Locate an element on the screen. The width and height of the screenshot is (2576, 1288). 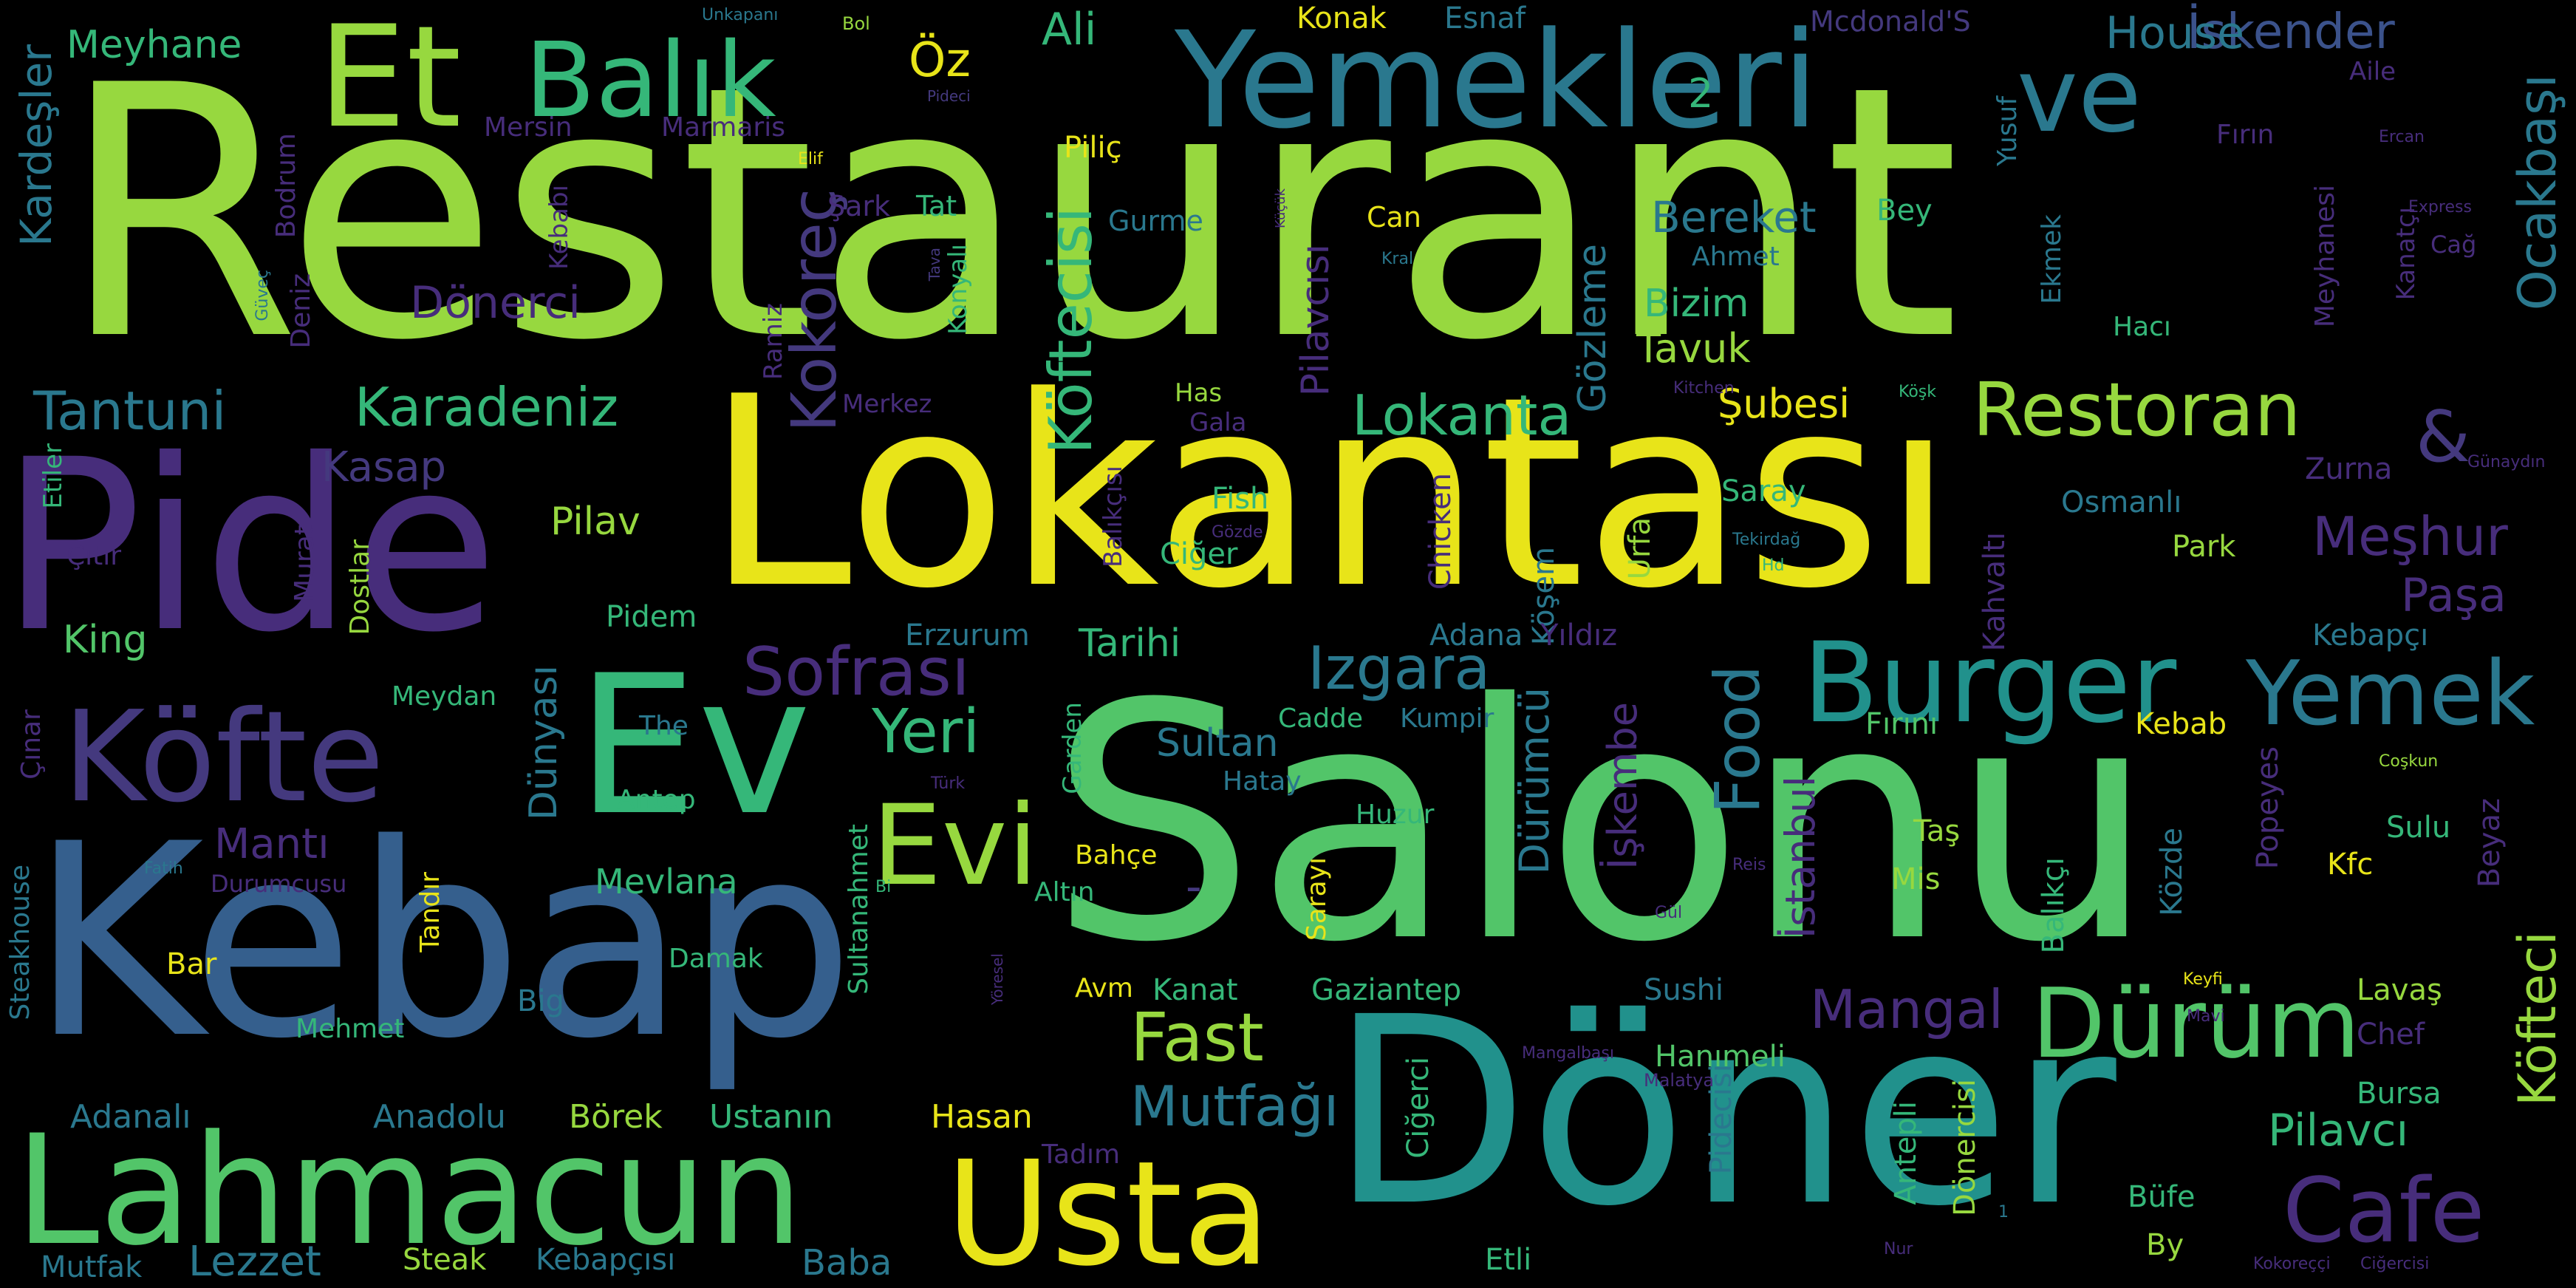
word: Nur is located at coordinates (1898, 1249).